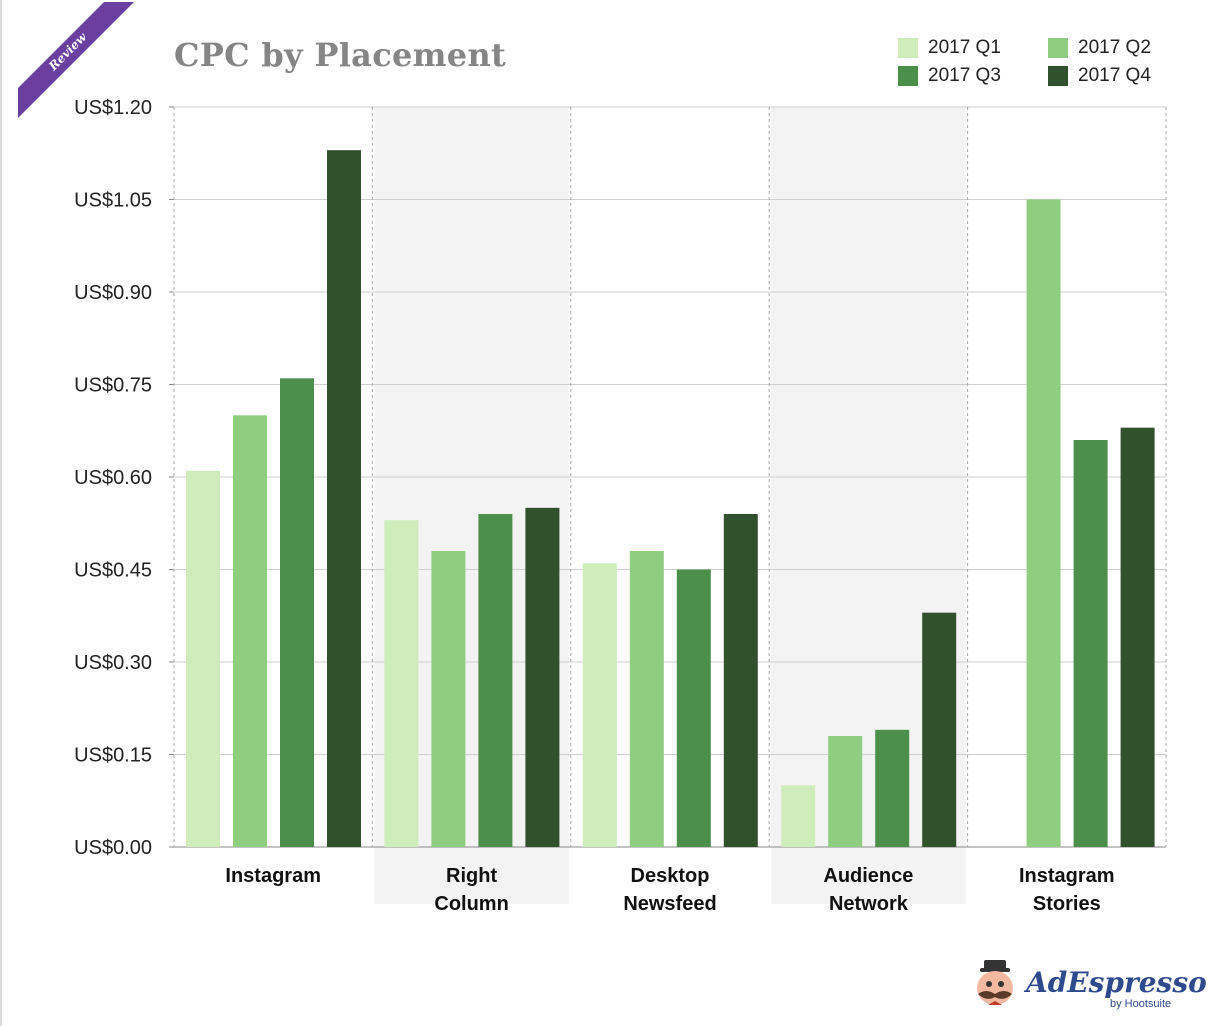 This screenshot has height=1028, width=1218. What do you see at coordinates (868, 890) in the screenshot?
I see `x-tick-label: Audience Network` at bounding box center [868, 890].